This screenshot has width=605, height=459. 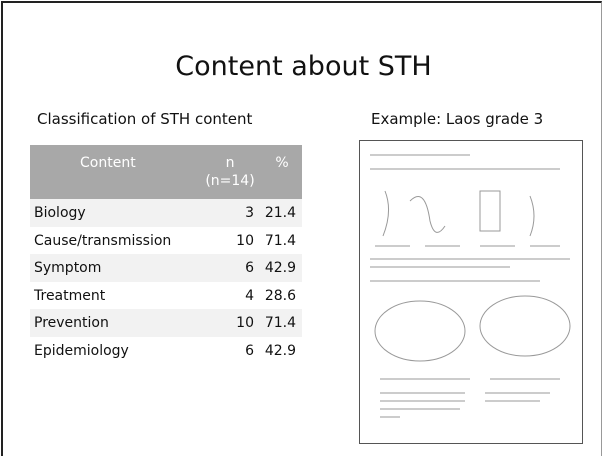 I want to click on table-cell: Cause/transmission, so click(x=103, y=240).